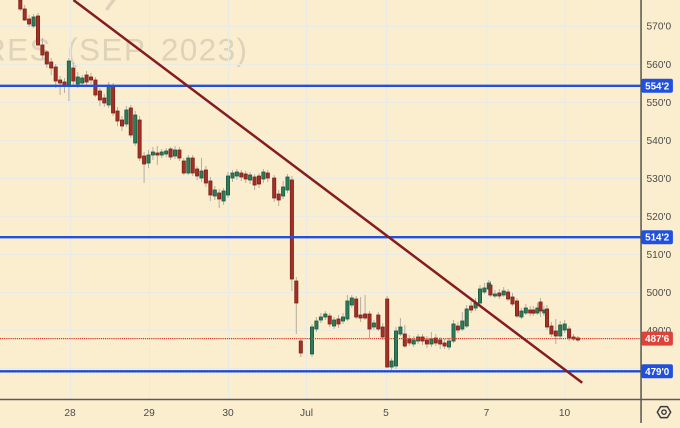  I want to click on svg-text: 510'0, so click(659, 255).